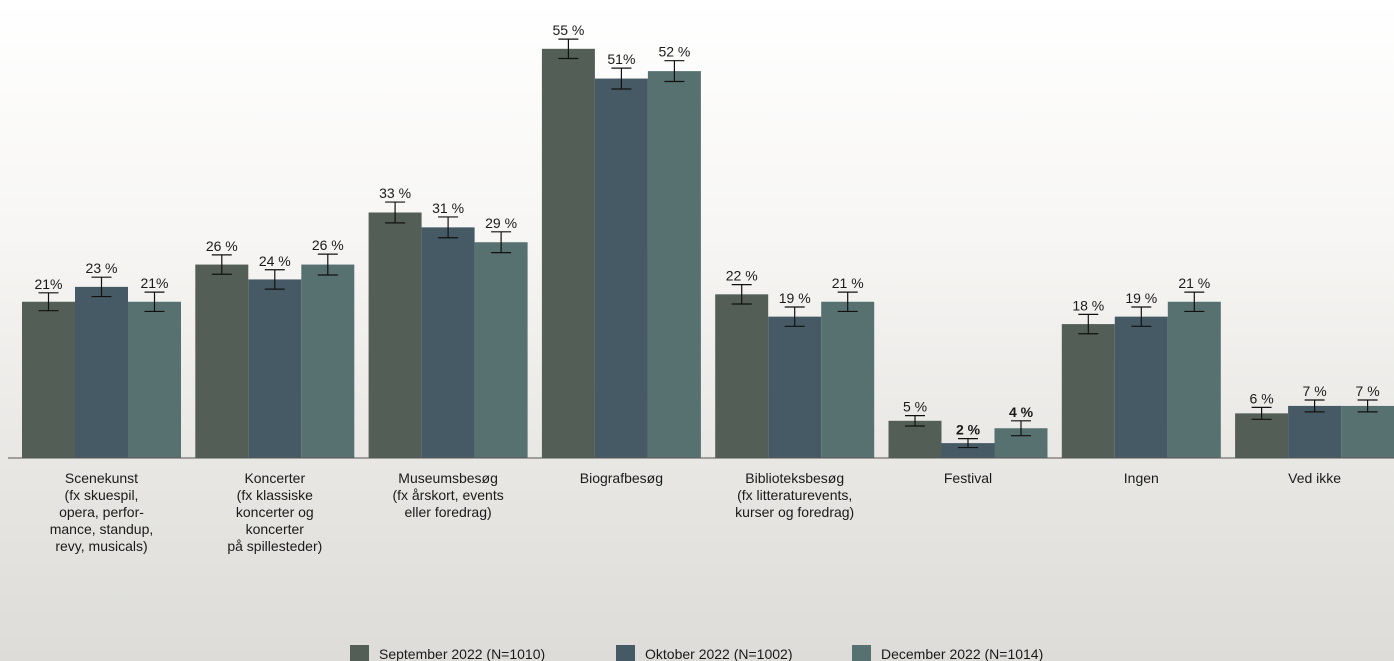  Describe the element at coordinates (1021, 412) in the screenshot. I see `value-label-6-series-3: 4 %` at that location.